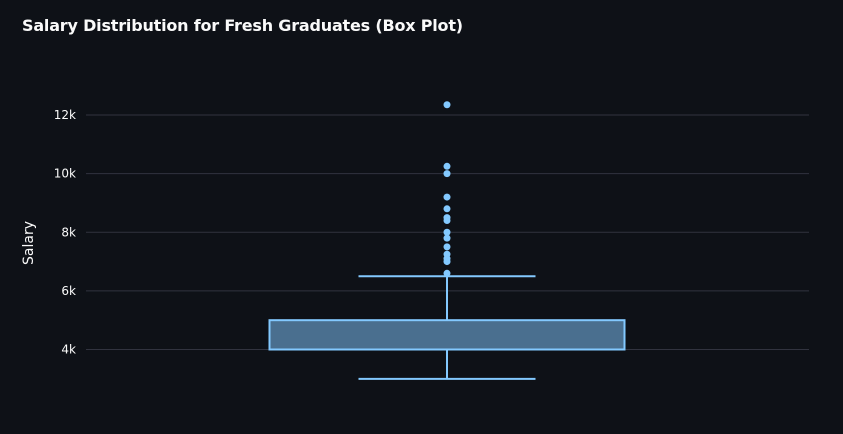 The image size is (843, 434). Describe the element at coordinates (65, 115) in the screenshot. I see `y-tick-label: 12k` at that location.